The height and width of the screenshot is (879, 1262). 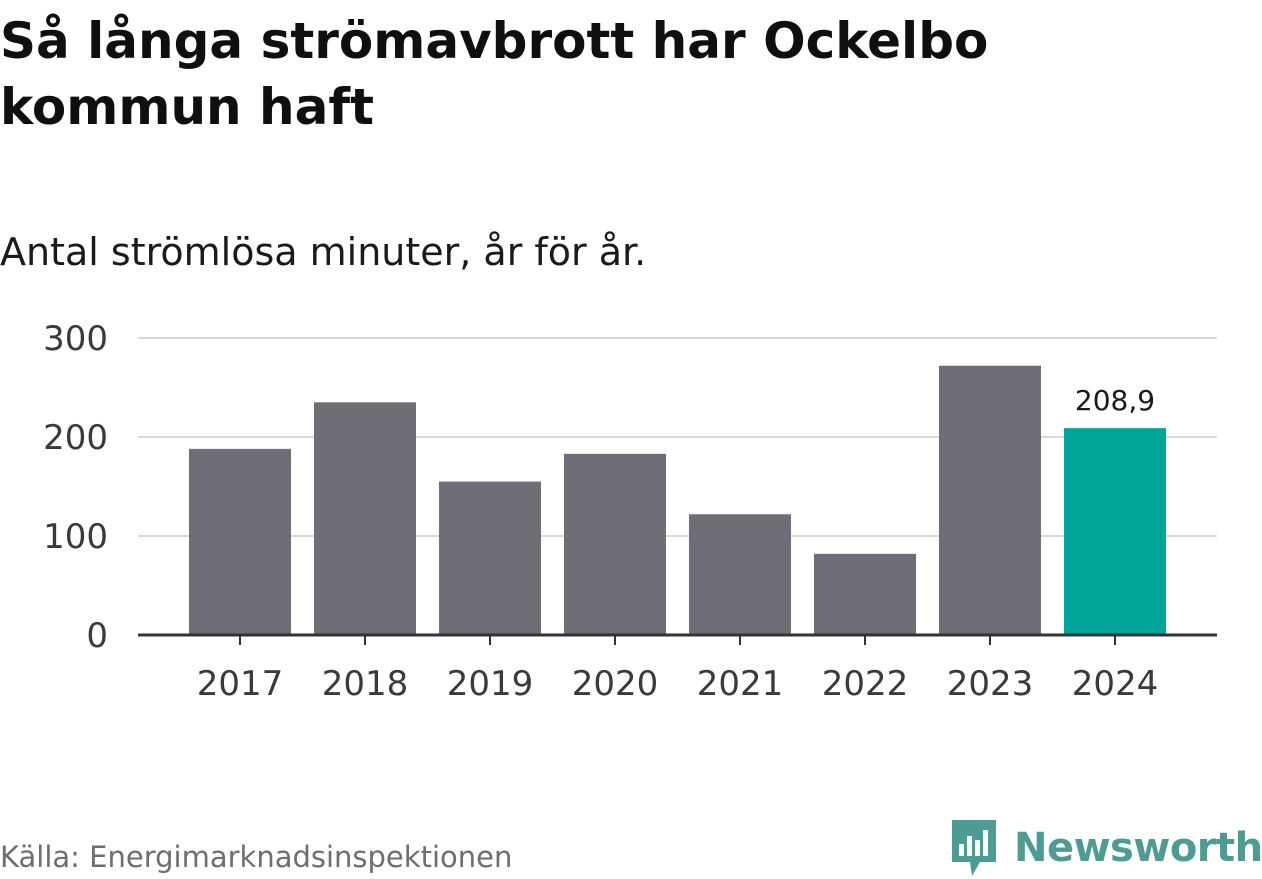 What do you see at coordinates (490, 558) in the screenshot?
I see `bar-2019` at bounding box center [490, 558].